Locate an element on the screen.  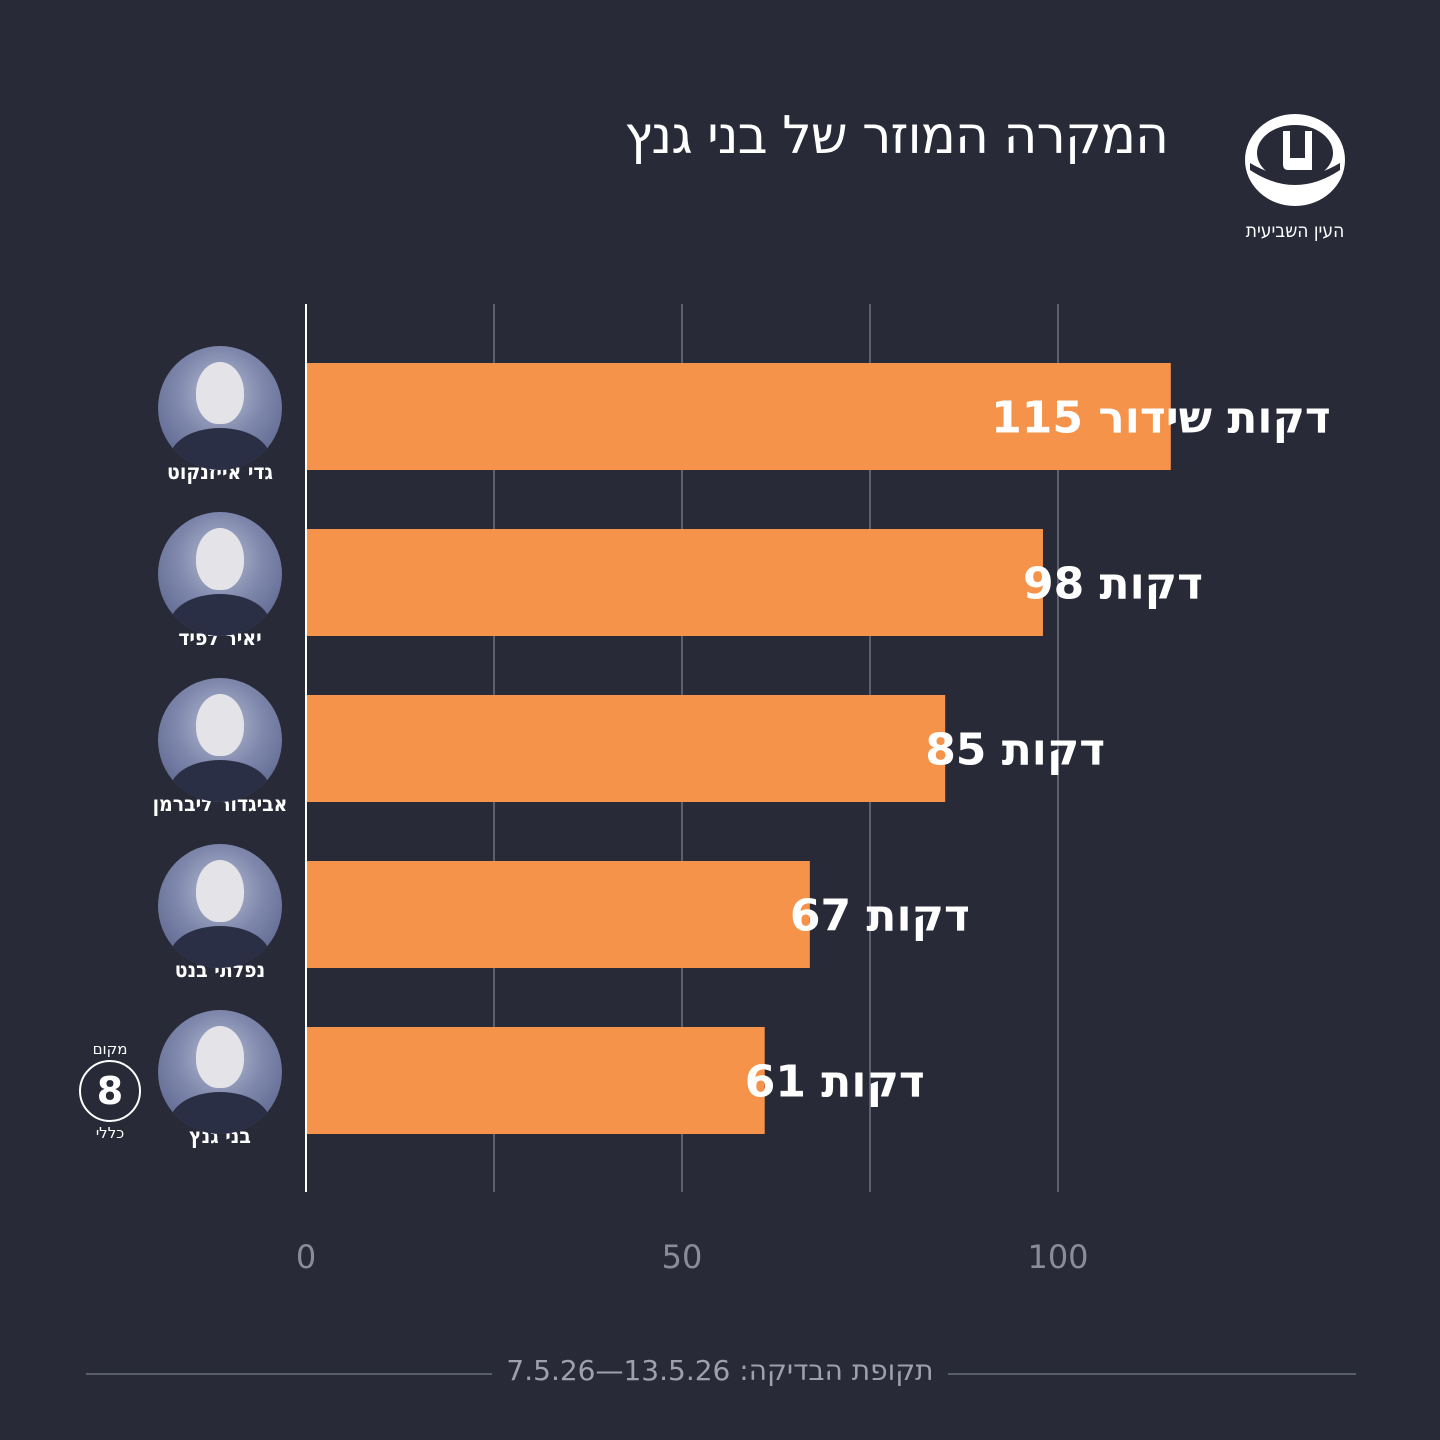
rank-badge: מקום 8 כללי is located at coordinates (110, 1091).